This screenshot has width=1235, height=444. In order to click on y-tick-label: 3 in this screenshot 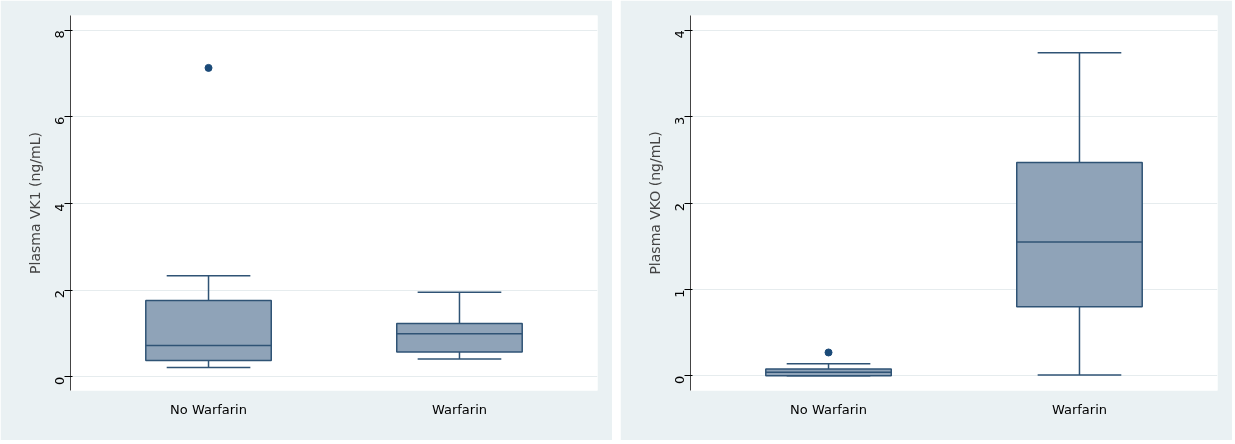, I will do `click(679, 120)`.